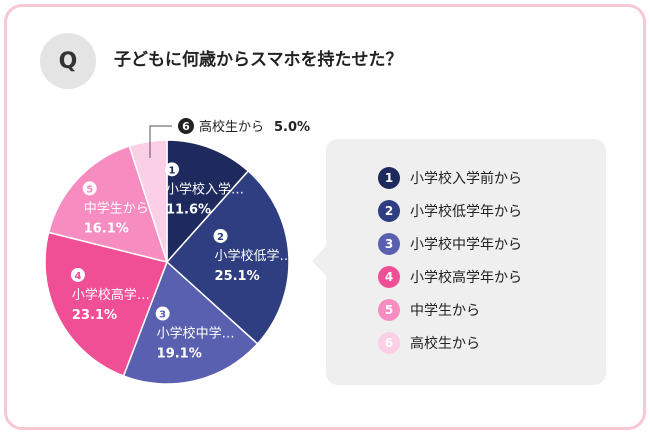 The height and width of the screenshot is (434, 650). I want to click on question-badge: Q, so click(68, 61).